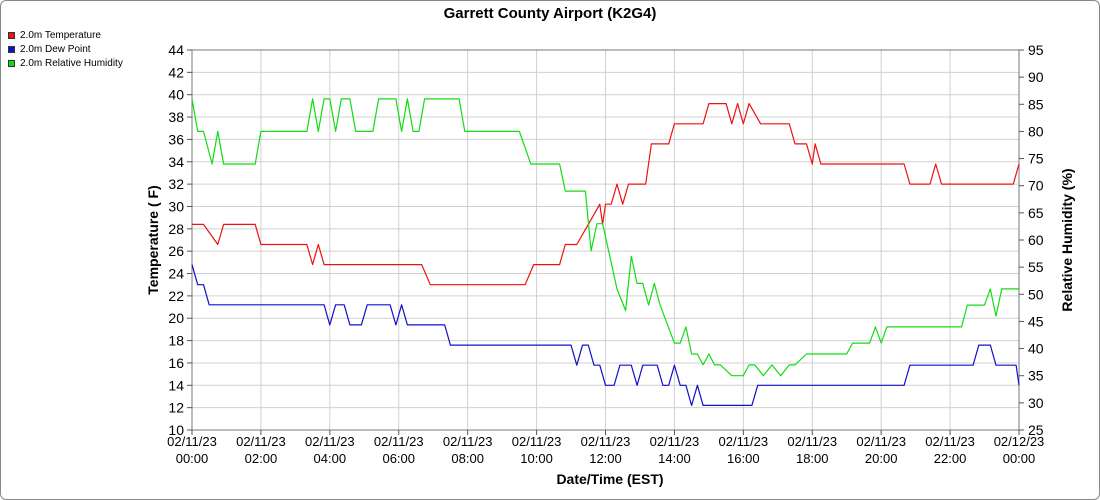  I want to click on y-tick-label: 24, so click(176, 274).